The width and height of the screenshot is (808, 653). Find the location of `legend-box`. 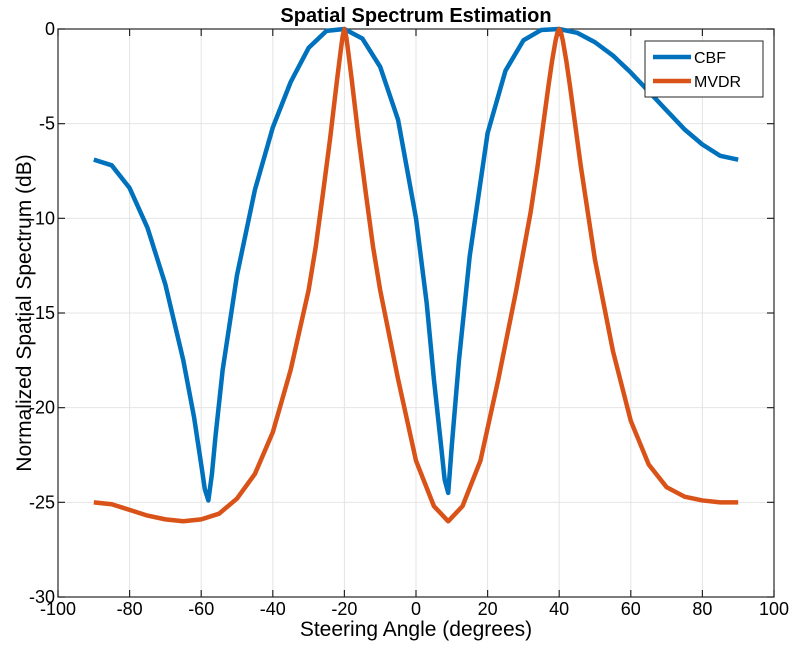

legend-box is located at coordinates (704, 69).